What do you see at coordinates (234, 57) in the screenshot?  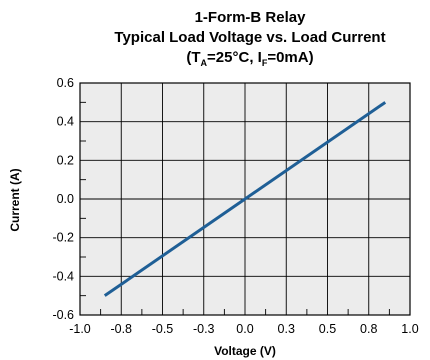 I see `conditions-ta-value: =25°C, I` at bounding box center [234, 57].